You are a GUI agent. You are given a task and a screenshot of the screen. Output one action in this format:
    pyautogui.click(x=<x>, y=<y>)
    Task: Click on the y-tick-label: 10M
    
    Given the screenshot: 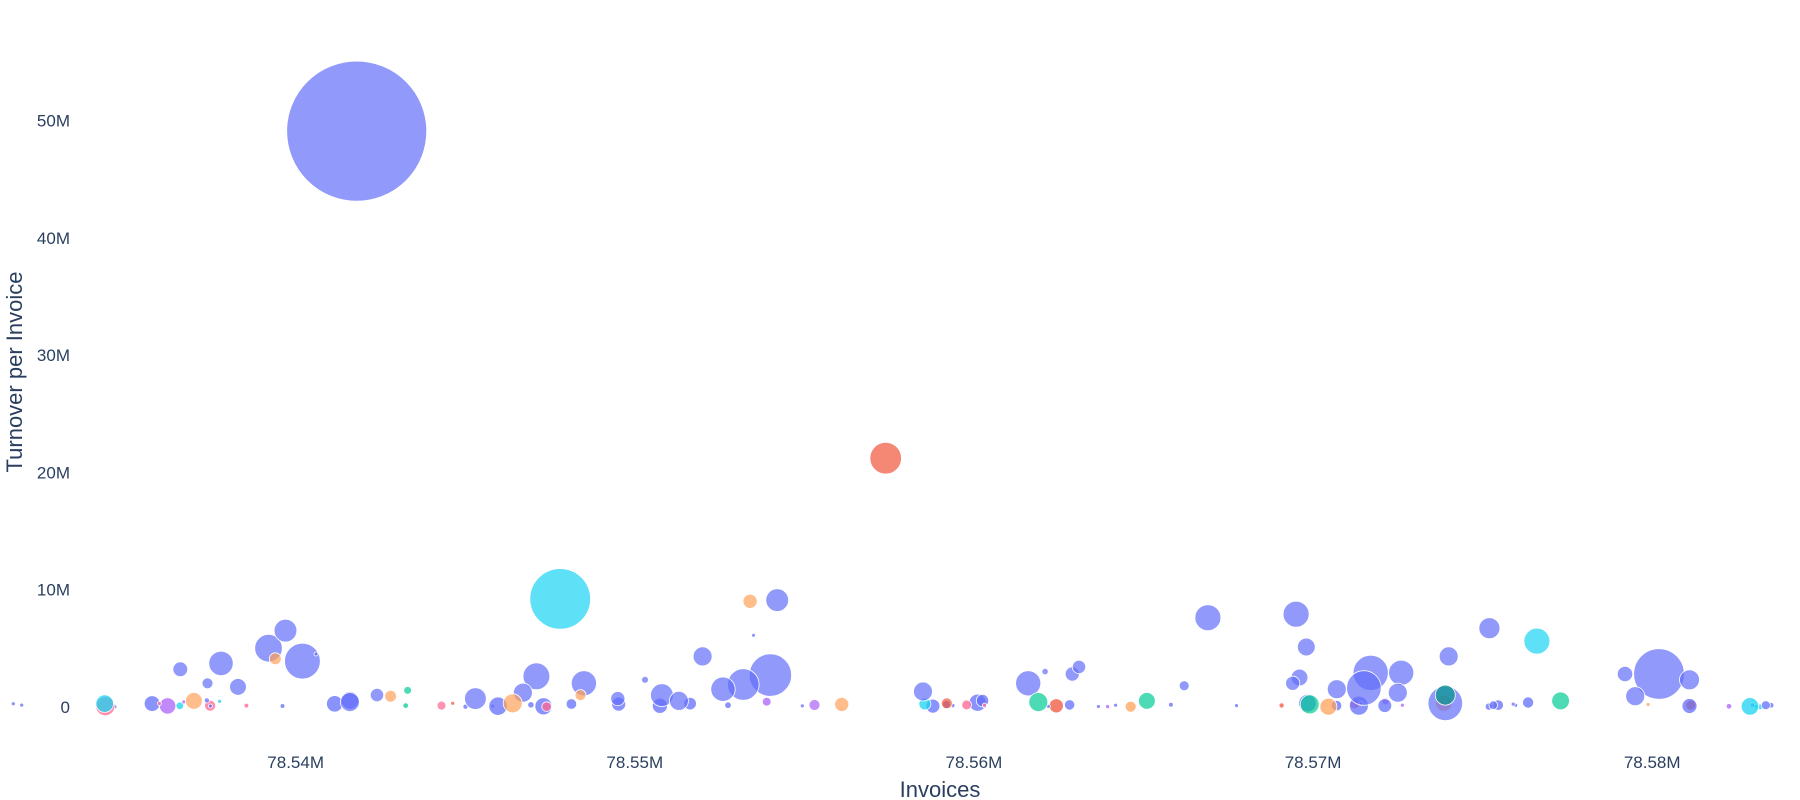 What is the action you would take?
    pyautogui.click(x=53, y=590)
    